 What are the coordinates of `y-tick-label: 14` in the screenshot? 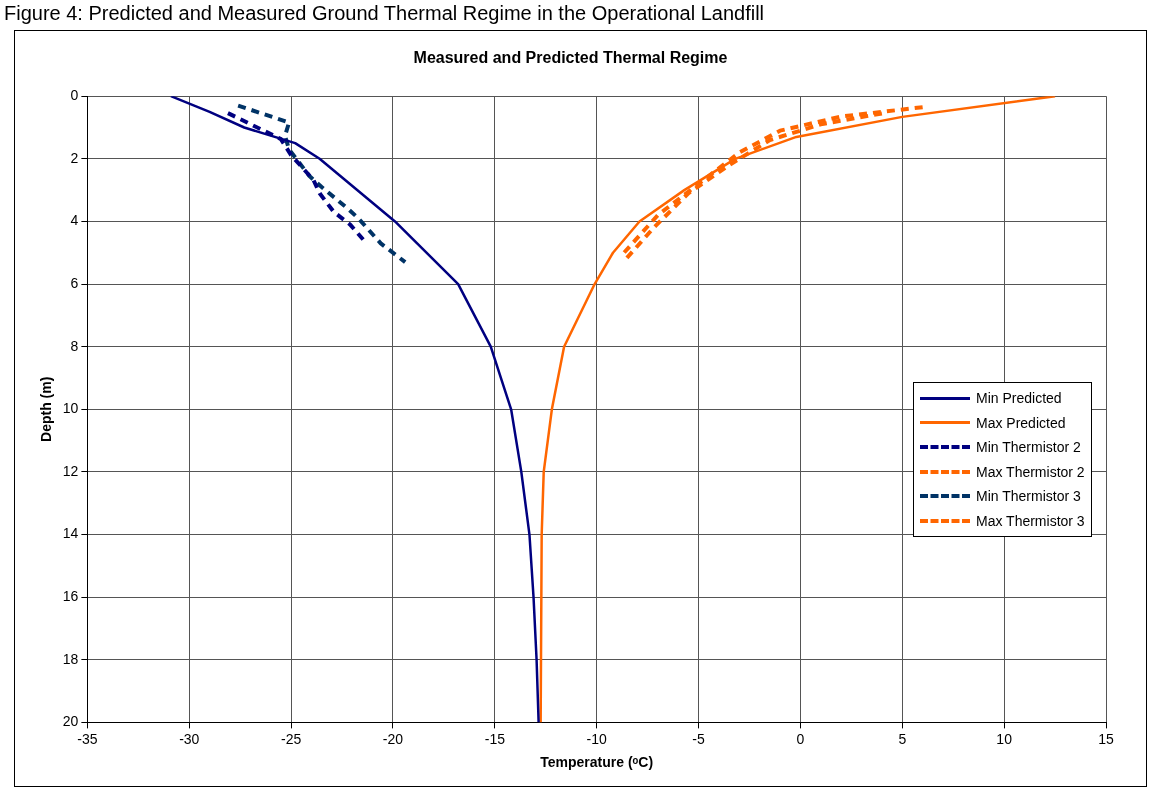 It's located at (70, 533).